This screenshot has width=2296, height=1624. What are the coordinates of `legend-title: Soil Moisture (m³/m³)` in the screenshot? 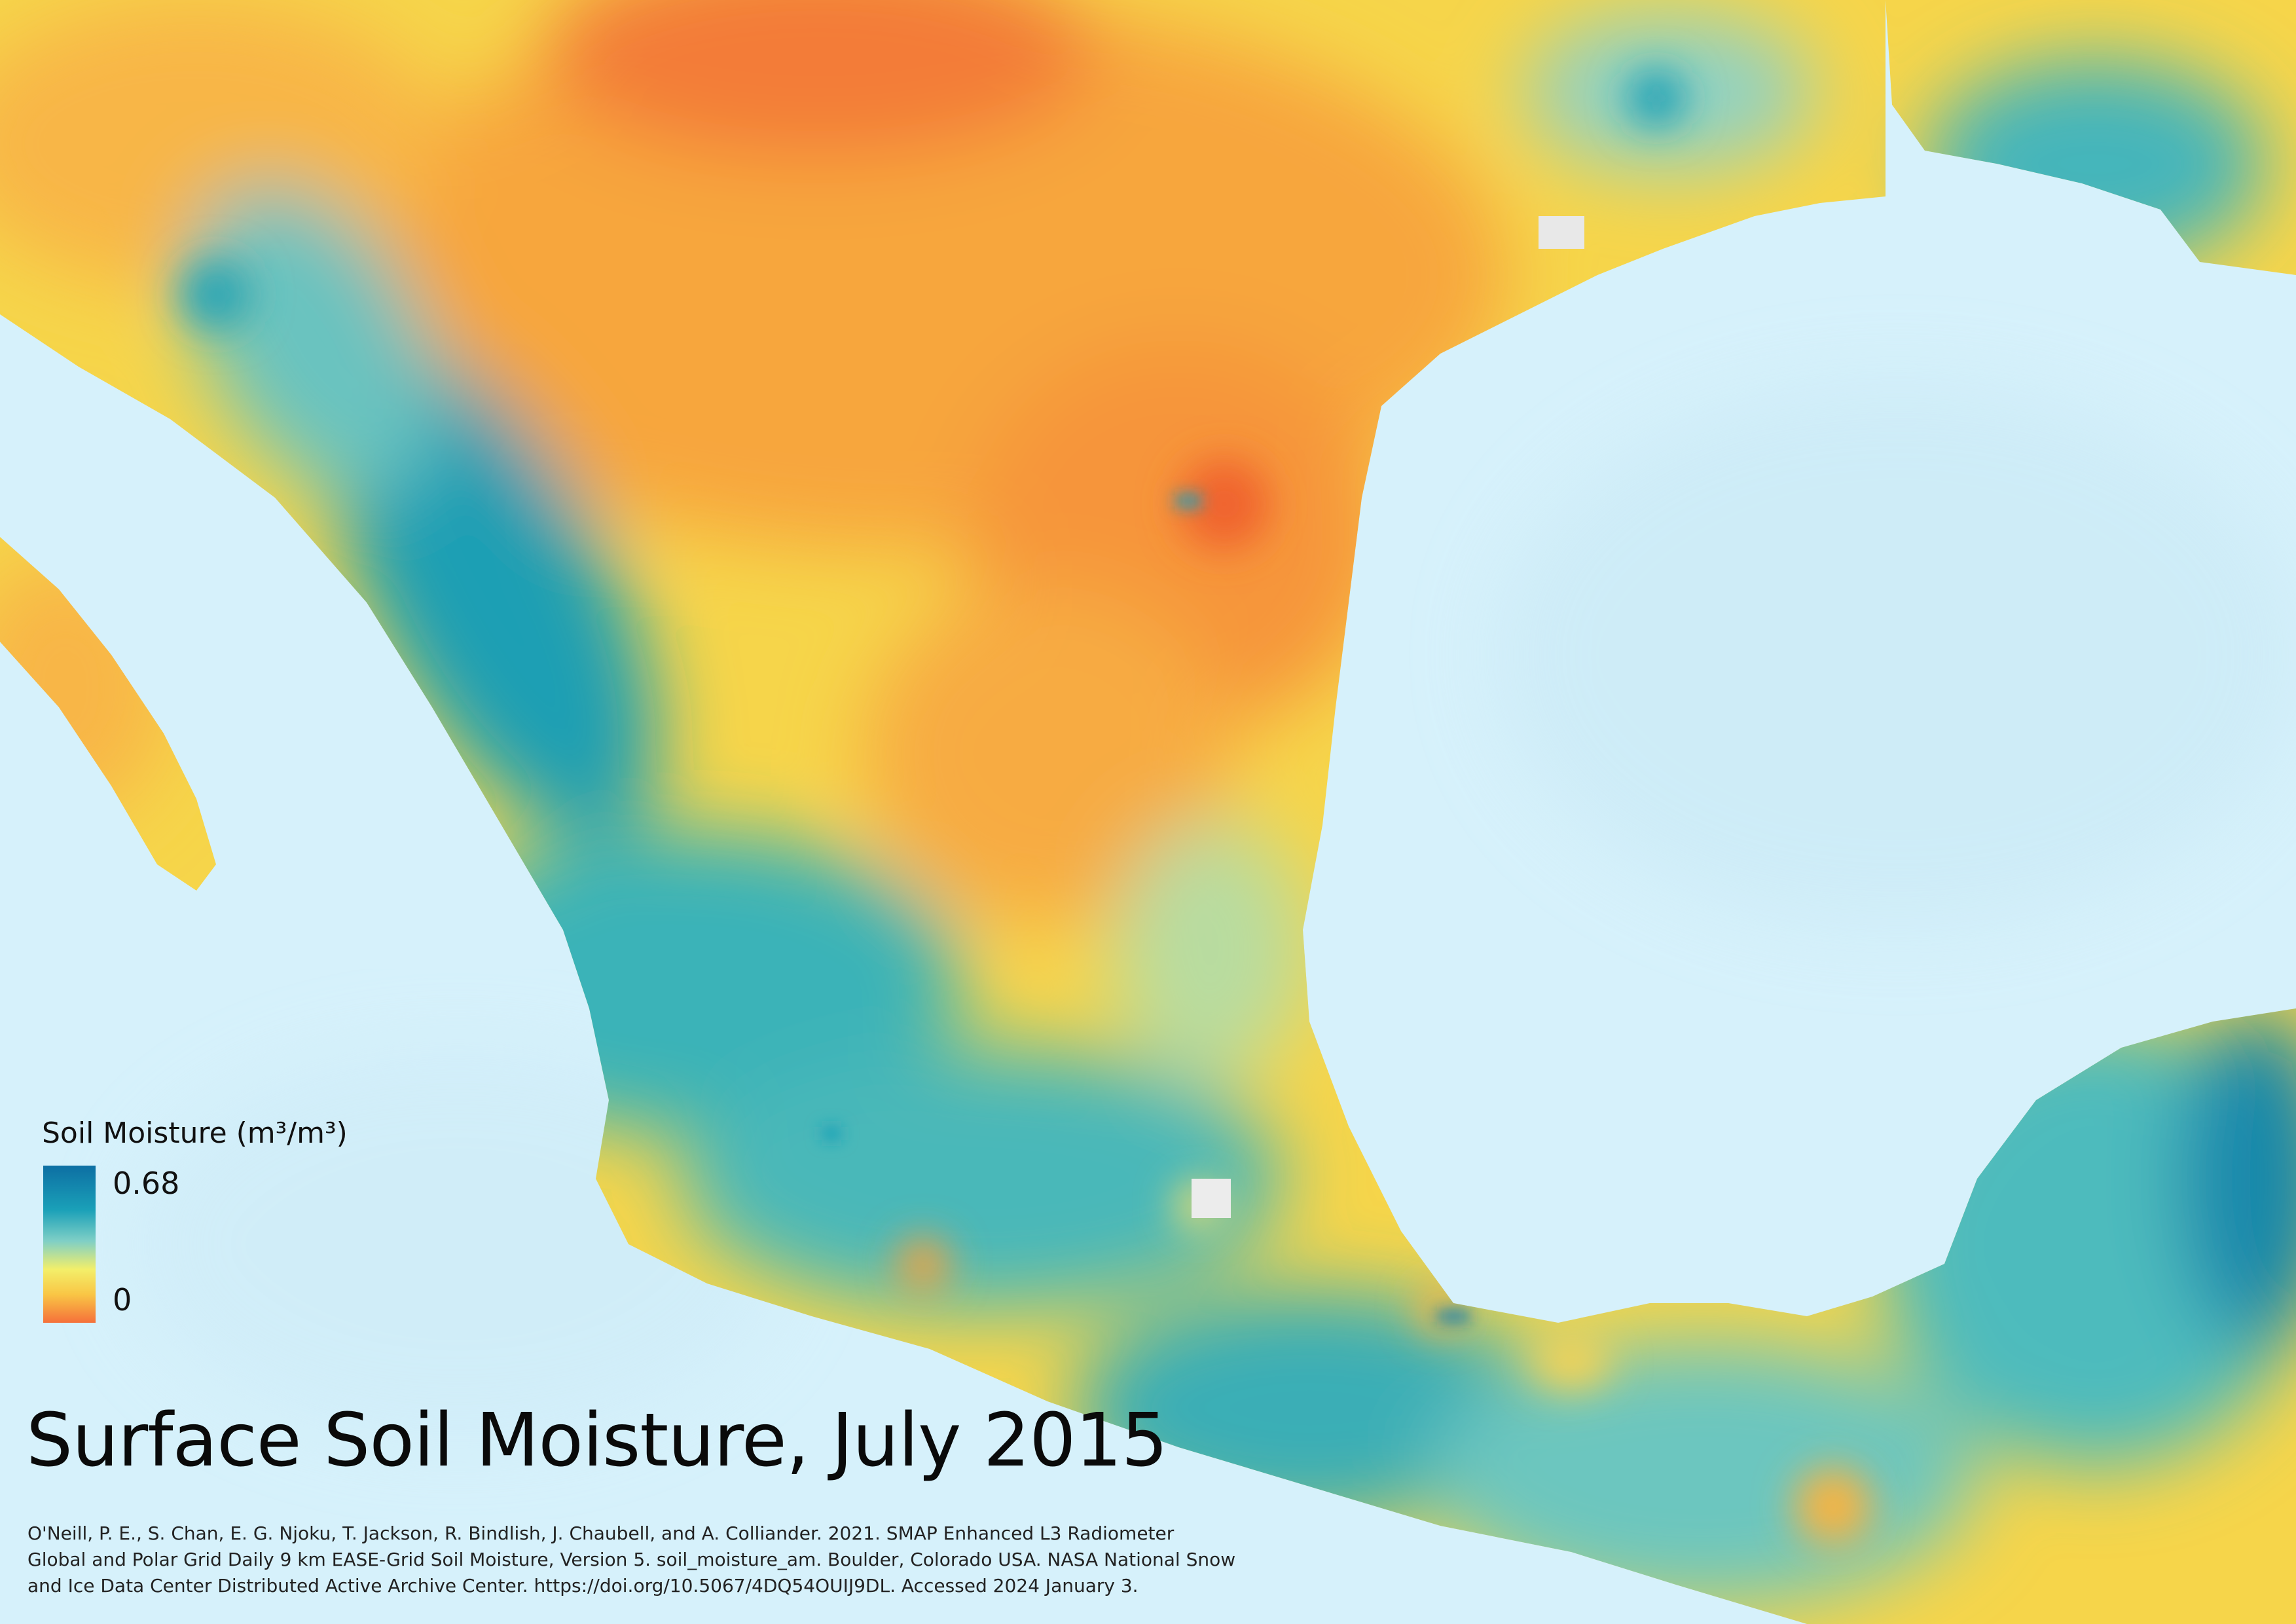 It's located at (195, 1133).